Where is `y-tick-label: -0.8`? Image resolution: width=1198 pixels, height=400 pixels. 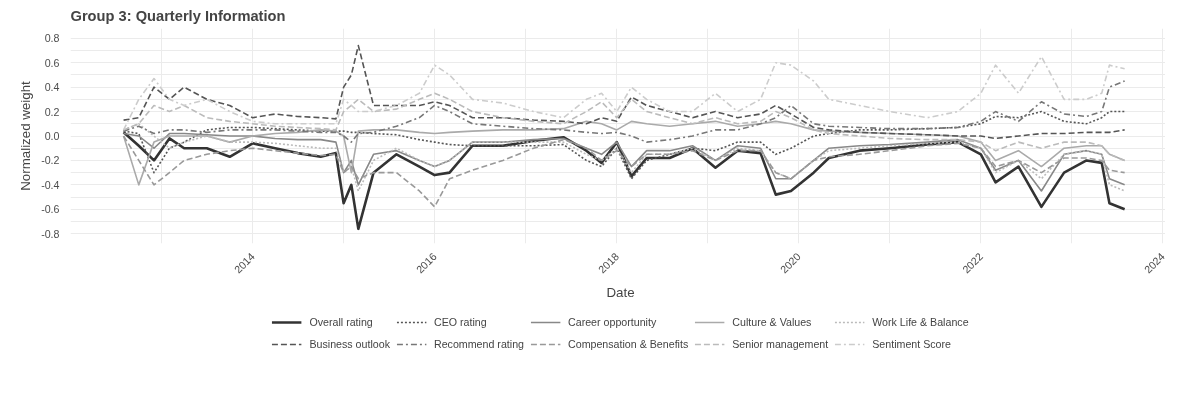
y-tick-label: -0.8 is located at coordinates (50, 233).